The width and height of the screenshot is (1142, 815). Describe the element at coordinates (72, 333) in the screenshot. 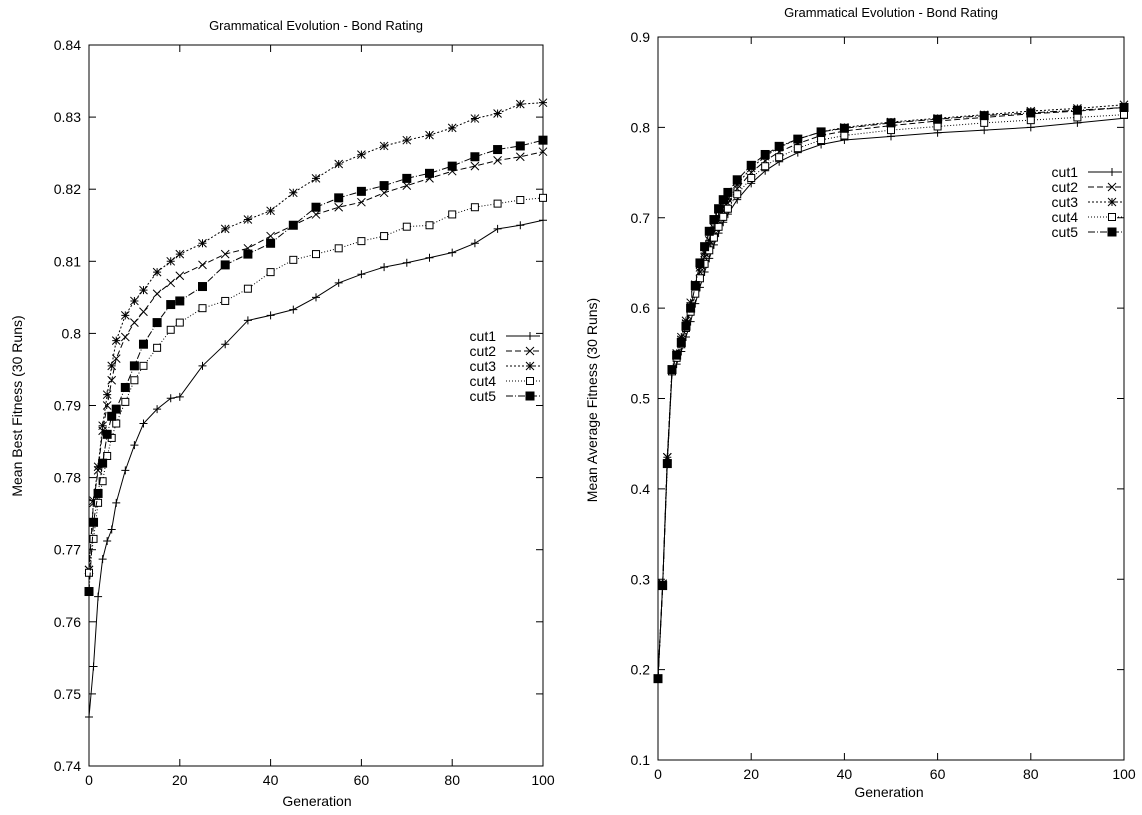

I see `y-tick-label: 0.8` at that location.